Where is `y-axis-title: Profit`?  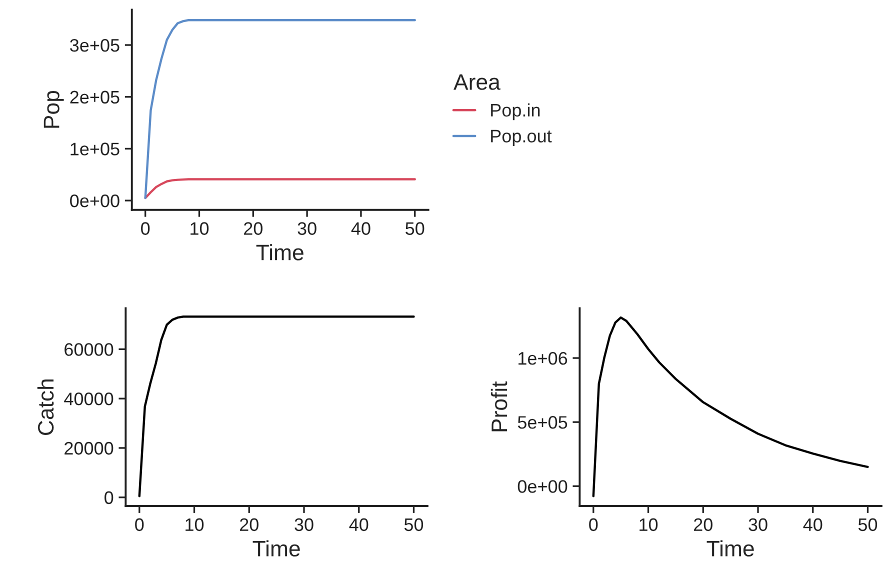 y-axis-title: Profit is located at coordinates (499, 406).